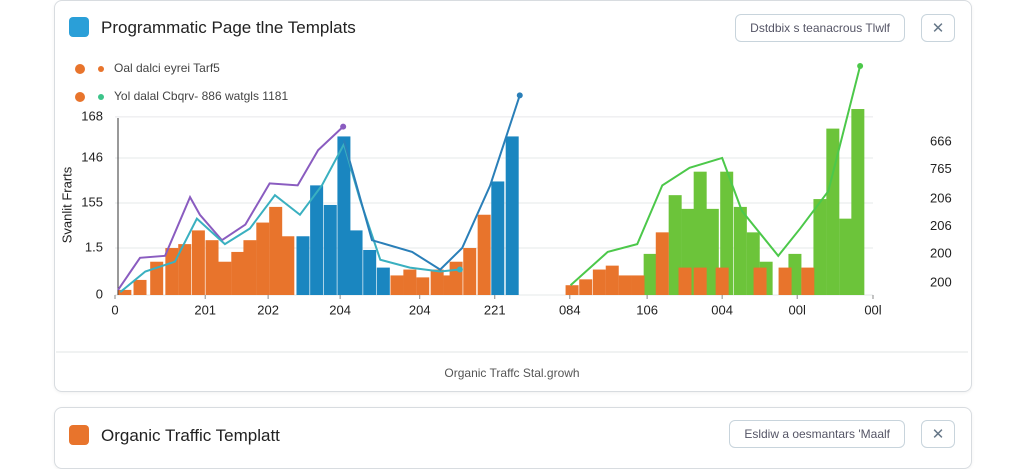 This screenshot has height=469, width=1024. What do you see at coordinates (205, 309) in the screenshot?
I see `x-tick-label: 201` at bounding box center [205, 309].